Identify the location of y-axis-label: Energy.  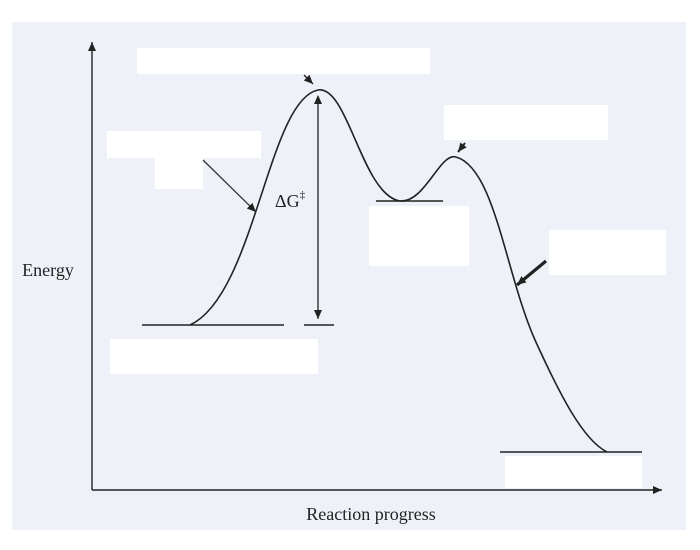
(48, 270).